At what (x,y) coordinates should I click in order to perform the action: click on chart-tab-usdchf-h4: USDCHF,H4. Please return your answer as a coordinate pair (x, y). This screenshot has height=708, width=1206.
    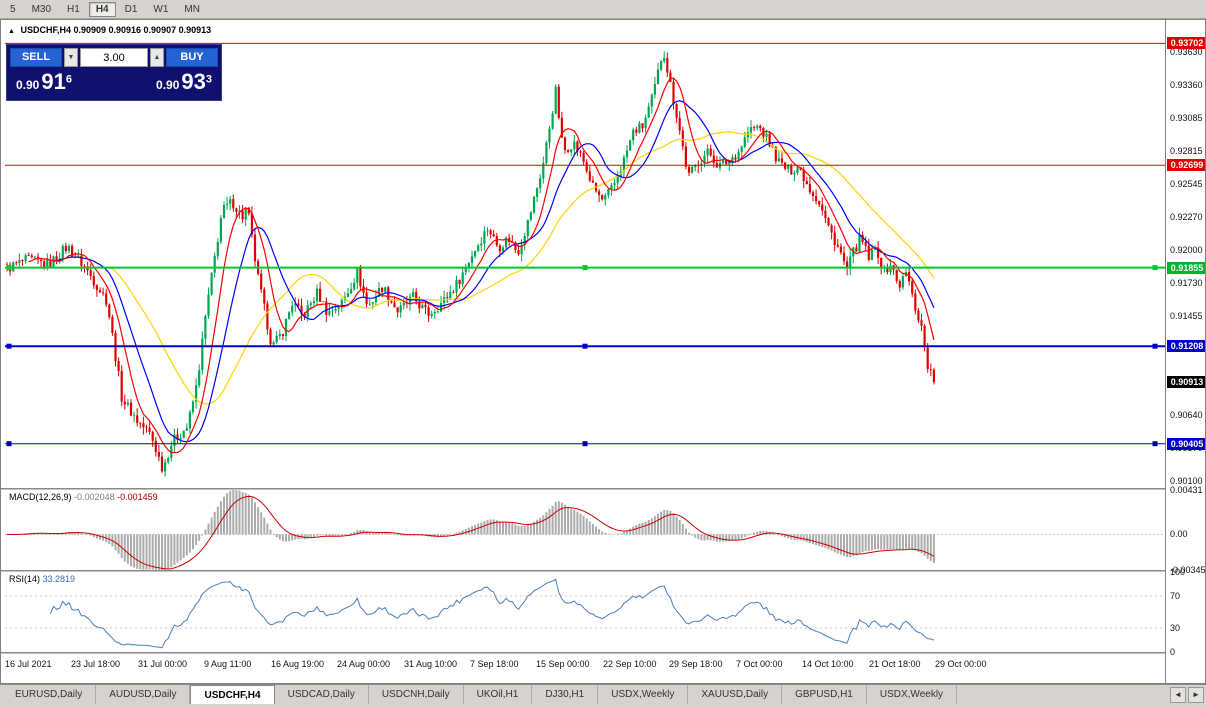
    Looking at the image, I should click on (232, 694).